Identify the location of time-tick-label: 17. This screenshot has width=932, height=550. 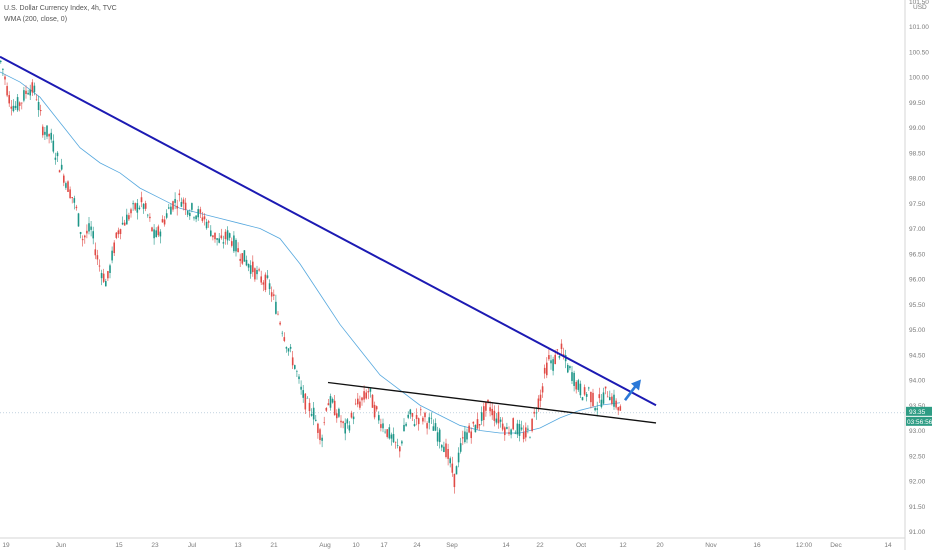
(384, 545).